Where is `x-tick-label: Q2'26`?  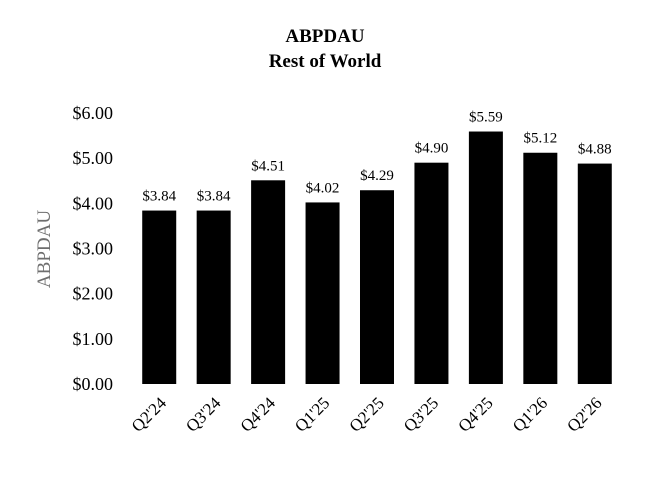
x-tick-label: Q2'26 is located at coordinates (584, 414).